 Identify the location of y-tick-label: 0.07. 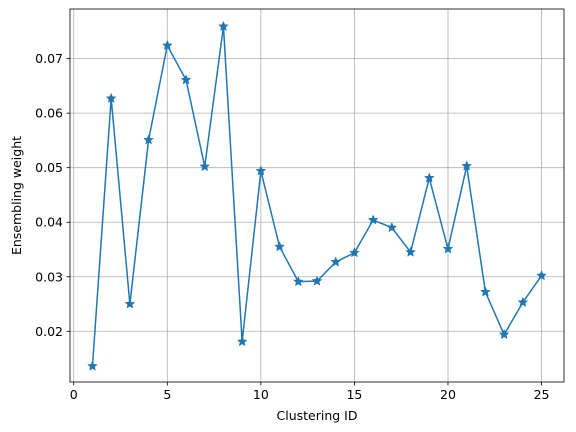
(49, 58).